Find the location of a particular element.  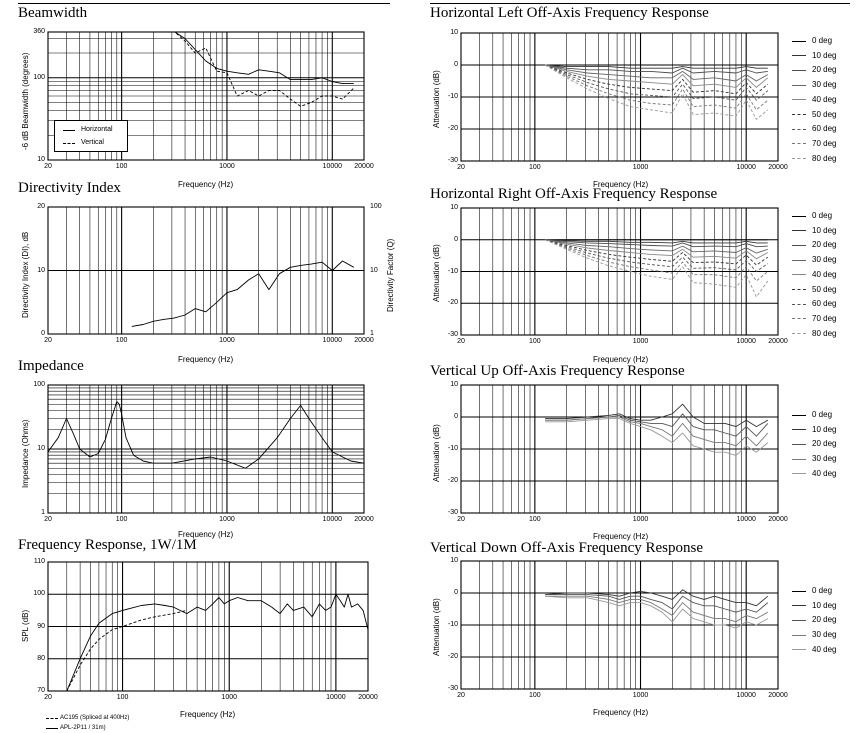

y-tick-label: 80 is located at coordinates (41, 658).